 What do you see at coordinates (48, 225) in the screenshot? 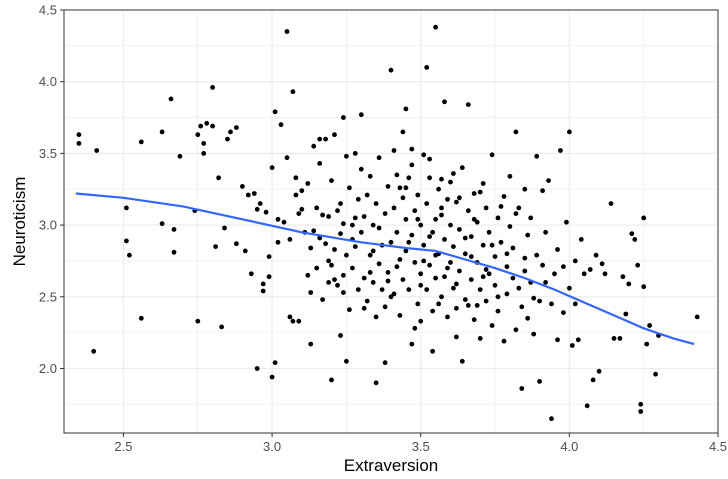
I see `y-tick-label: 3.0` at bounding box center [48, 225].